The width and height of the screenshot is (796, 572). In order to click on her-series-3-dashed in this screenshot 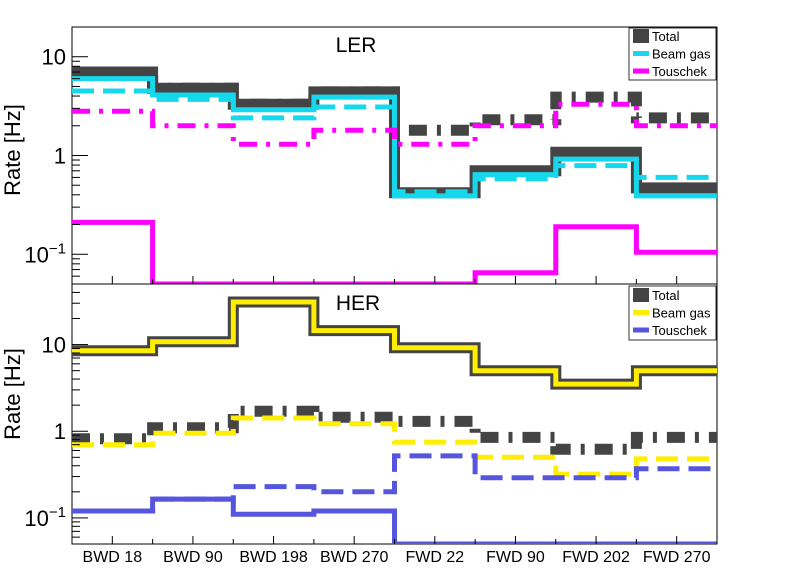, I will do `click(394, 446)`.